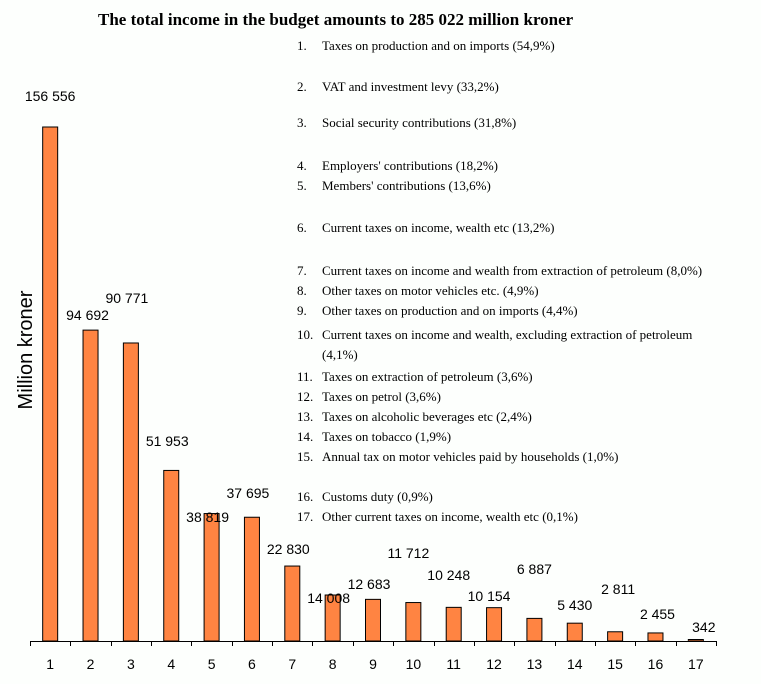  What do you see at coordinates (302, 290) in the screenshot?
I see `legend-number: 8.` at bounding box center [302, 290].